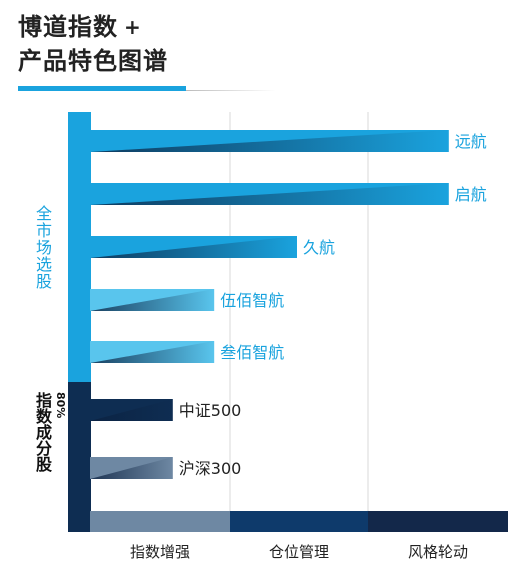 The height and width of the screenshot is (585, 526). I want to click on spine-market, so click(79, 247).